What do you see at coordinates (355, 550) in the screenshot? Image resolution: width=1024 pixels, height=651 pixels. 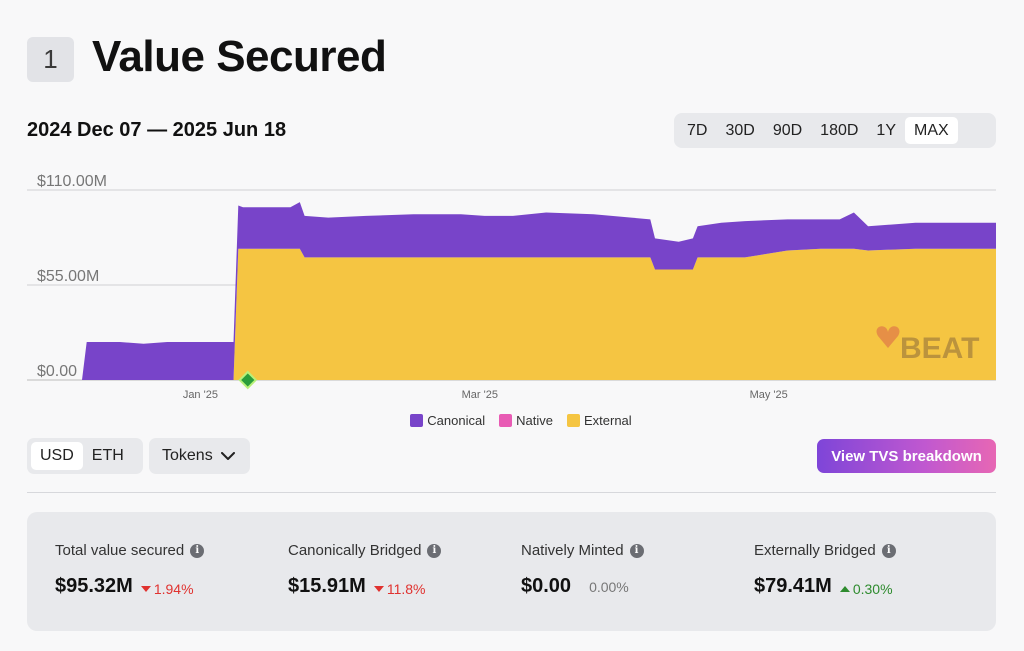 I see `stat-label: Canonically Bridged` at bounding box center [355, 550].